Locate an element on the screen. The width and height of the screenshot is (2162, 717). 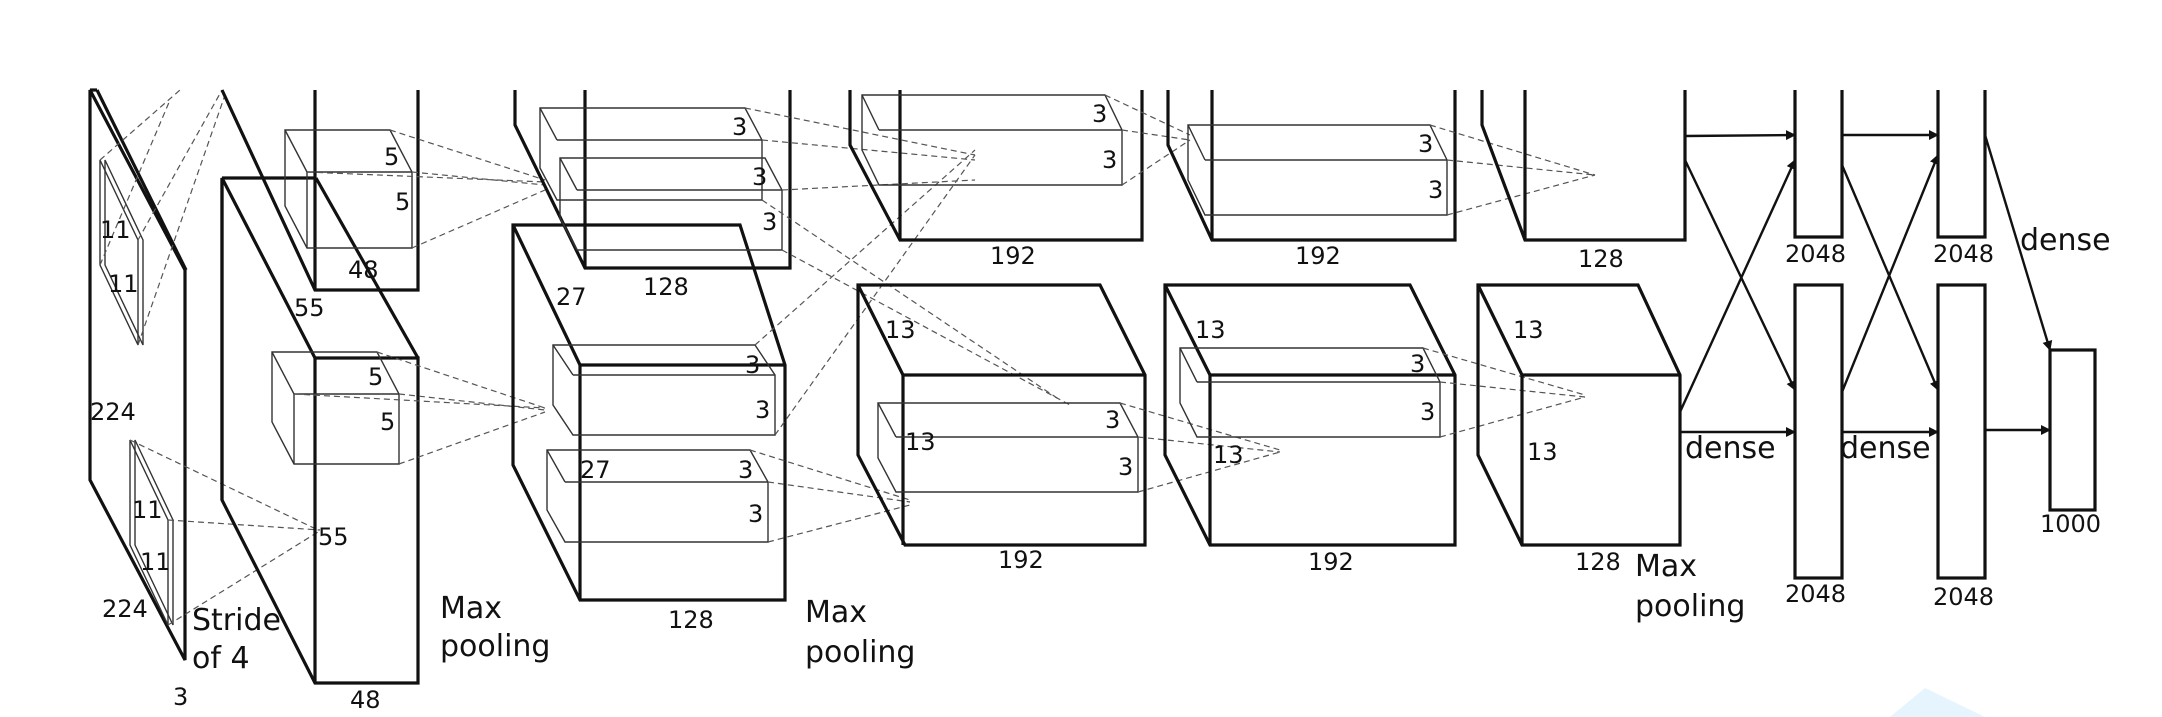
conv1-layer is located at coordinates (383, 387).